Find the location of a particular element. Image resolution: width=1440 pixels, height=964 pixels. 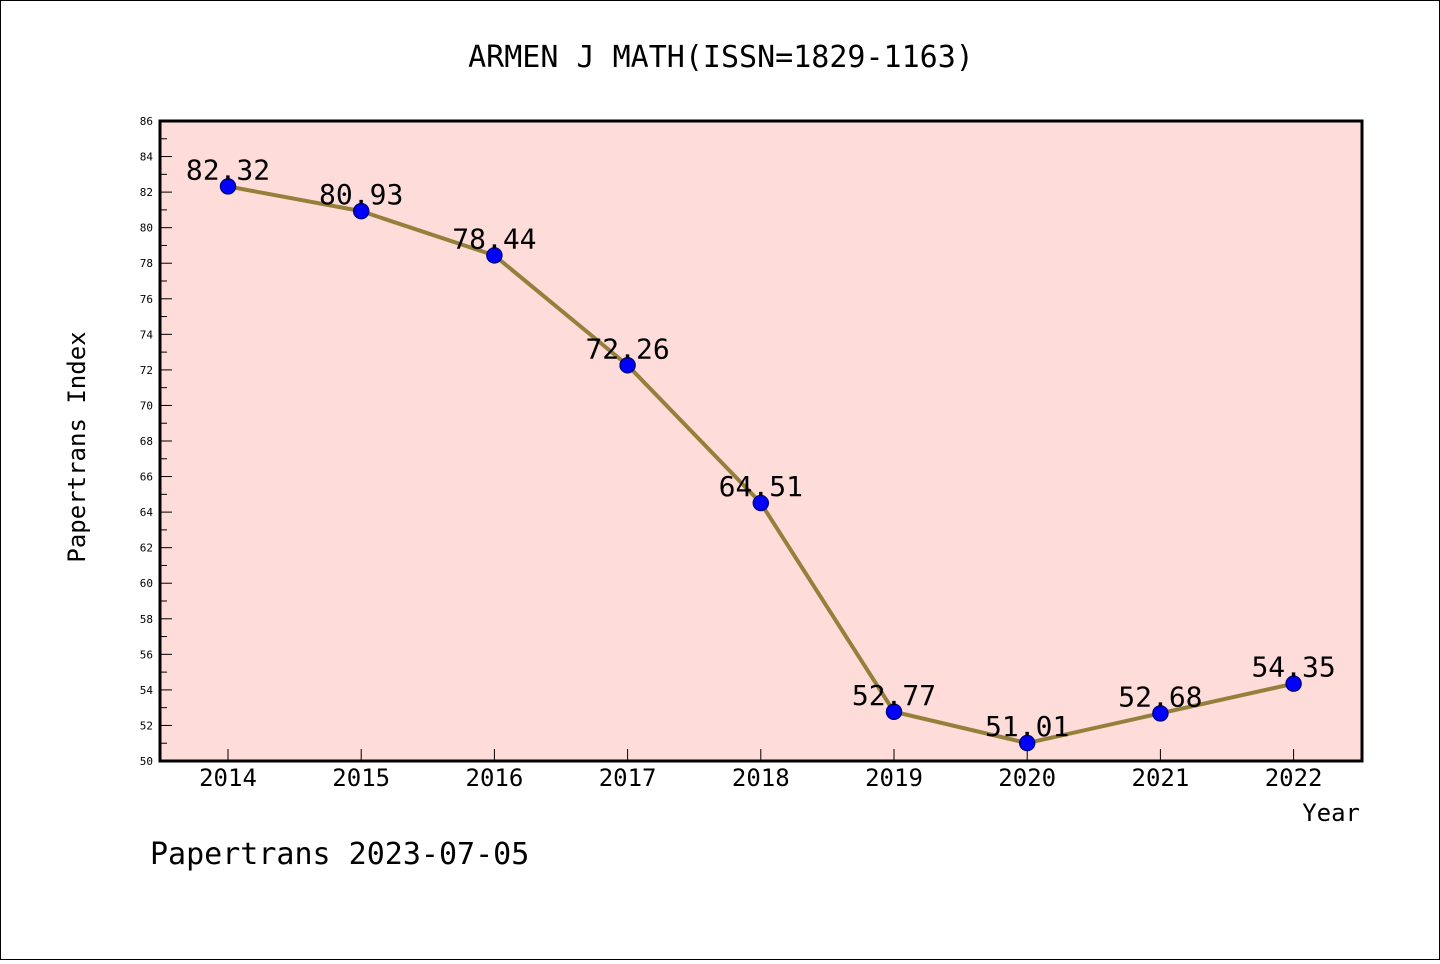

data-label: 78.44 is located at coordinates (494, 238).